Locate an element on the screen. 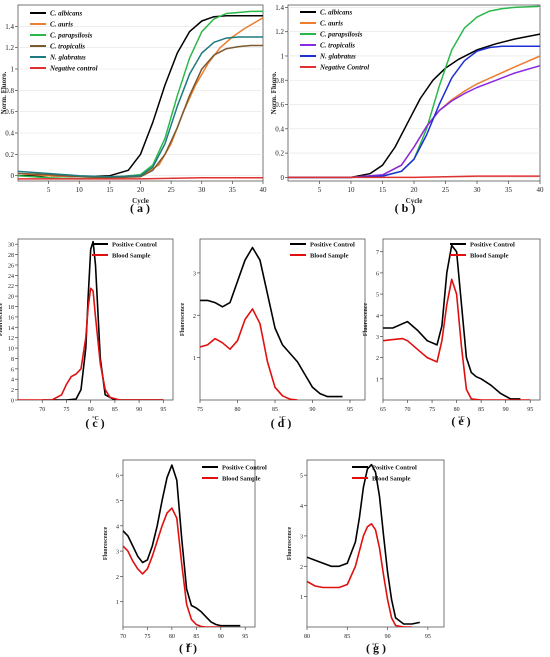 The width and height of the screenshot is (550, 657). panel-caption: ( e ) is located at coordinates (460, 421).